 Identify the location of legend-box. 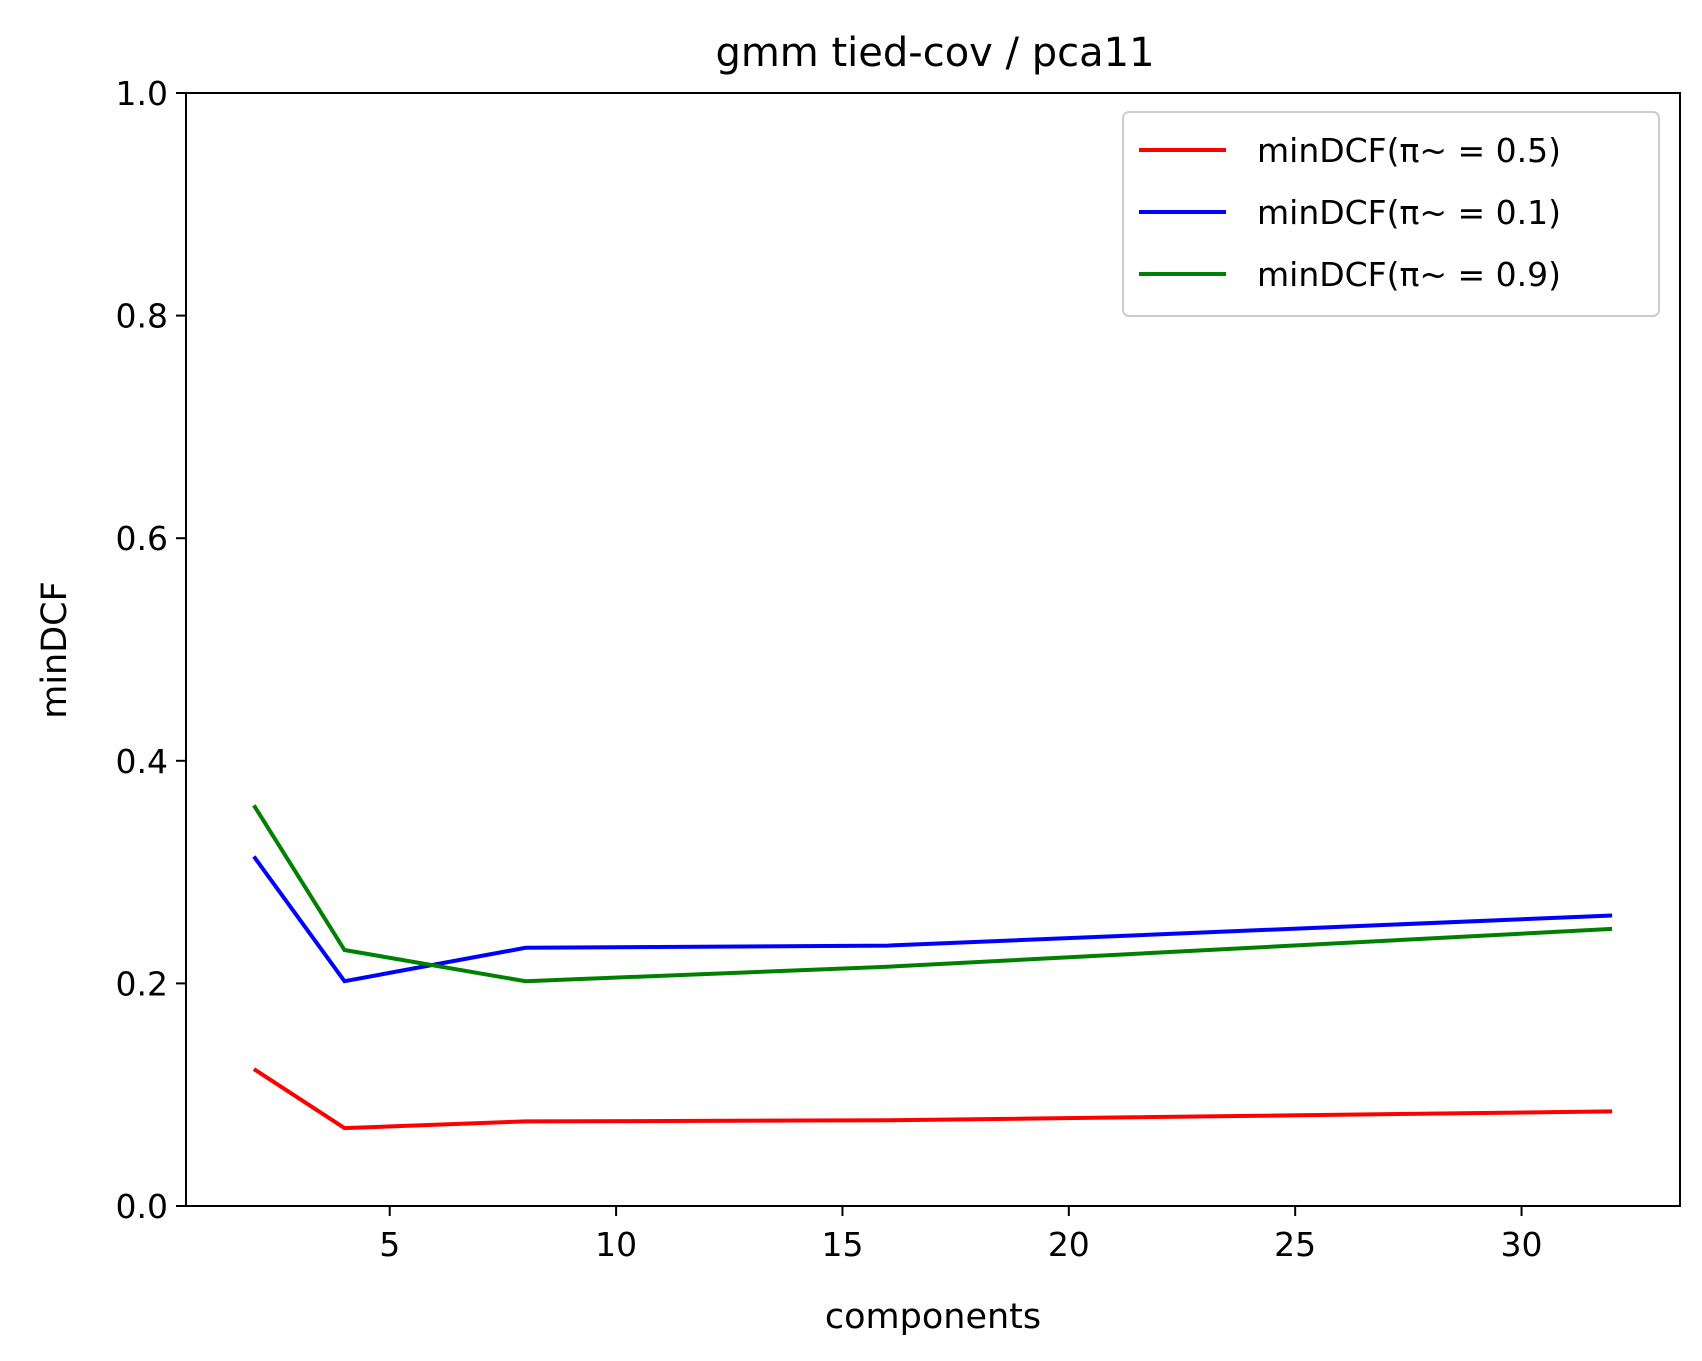
(1391, 214).